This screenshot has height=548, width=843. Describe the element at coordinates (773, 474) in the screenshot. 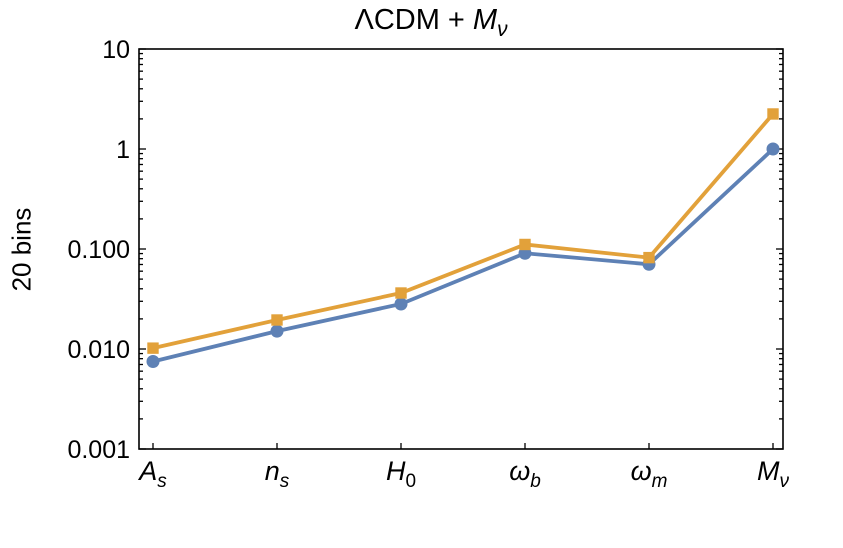

I see `x-tick-label: Mν` at that location.